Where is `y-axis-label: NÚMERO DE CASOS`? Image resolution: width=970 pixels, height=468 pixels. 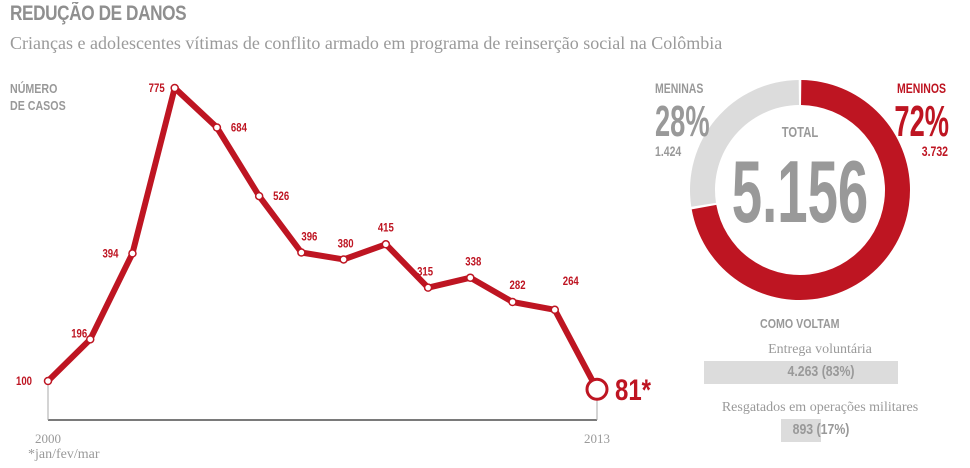 y-axis-label: NÚMERO DE CASOS is located at coordinates (38, 97).